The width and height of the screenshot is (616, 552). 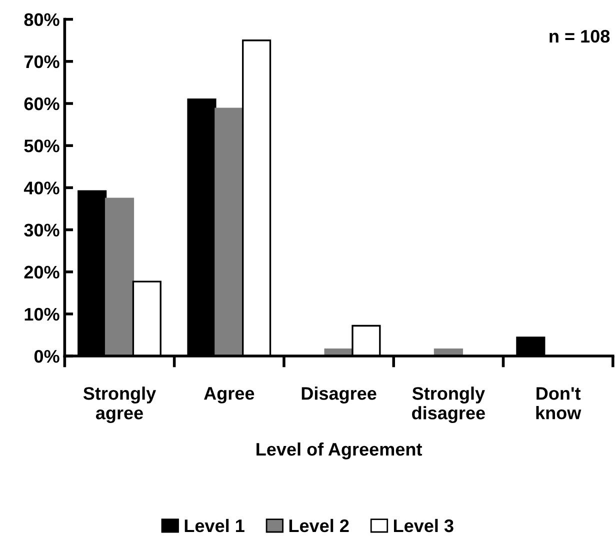 What do you see at coordinates (42, 314) in the screenshot?
I see `y-tick-label: 10%` at bounding box center [42, 314].